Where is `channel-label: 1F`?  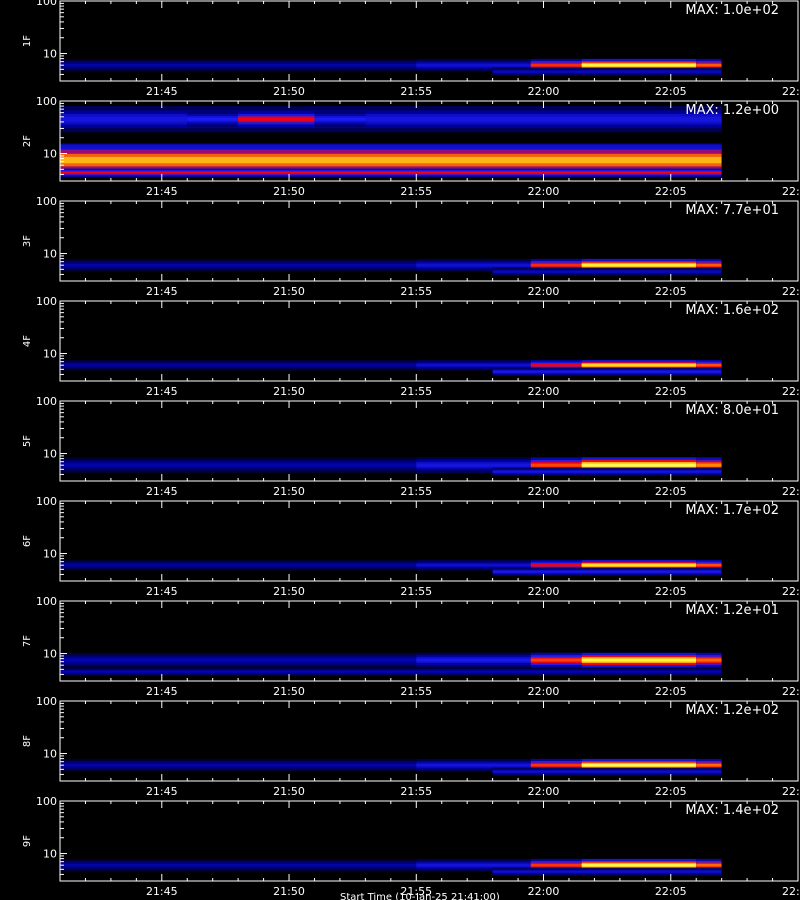 channel-label: 1F is located at coordinates (27, 41).